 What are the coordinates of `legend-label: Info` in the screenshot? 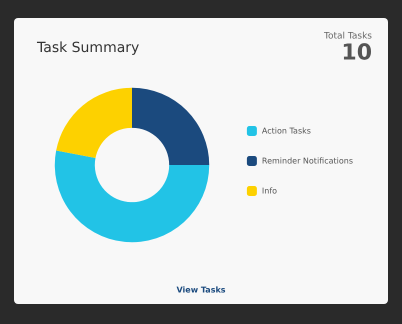 It's located at (270, 191).